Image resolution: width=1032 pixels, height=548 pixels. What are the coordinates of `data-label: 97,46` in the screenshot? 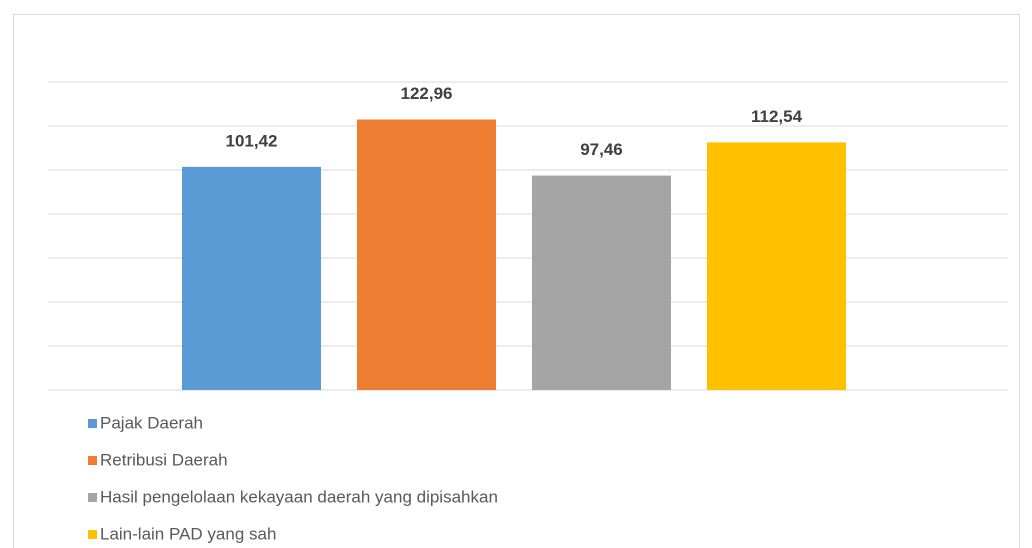 It's located at (601, 149).